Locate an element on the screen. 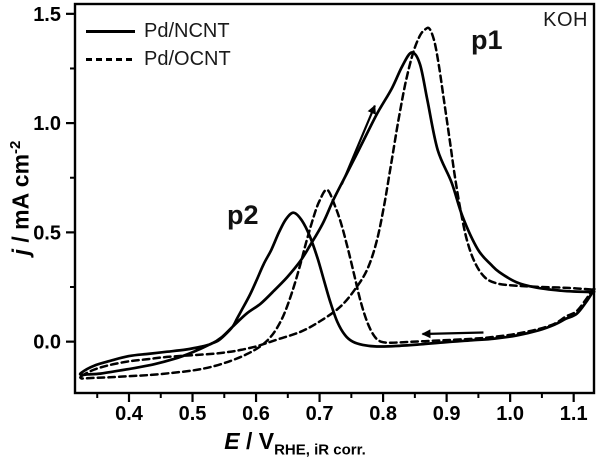 This screenshot has height=468, width=605. legend-label: Pd/NCNT is located at coordinates (187, 31).